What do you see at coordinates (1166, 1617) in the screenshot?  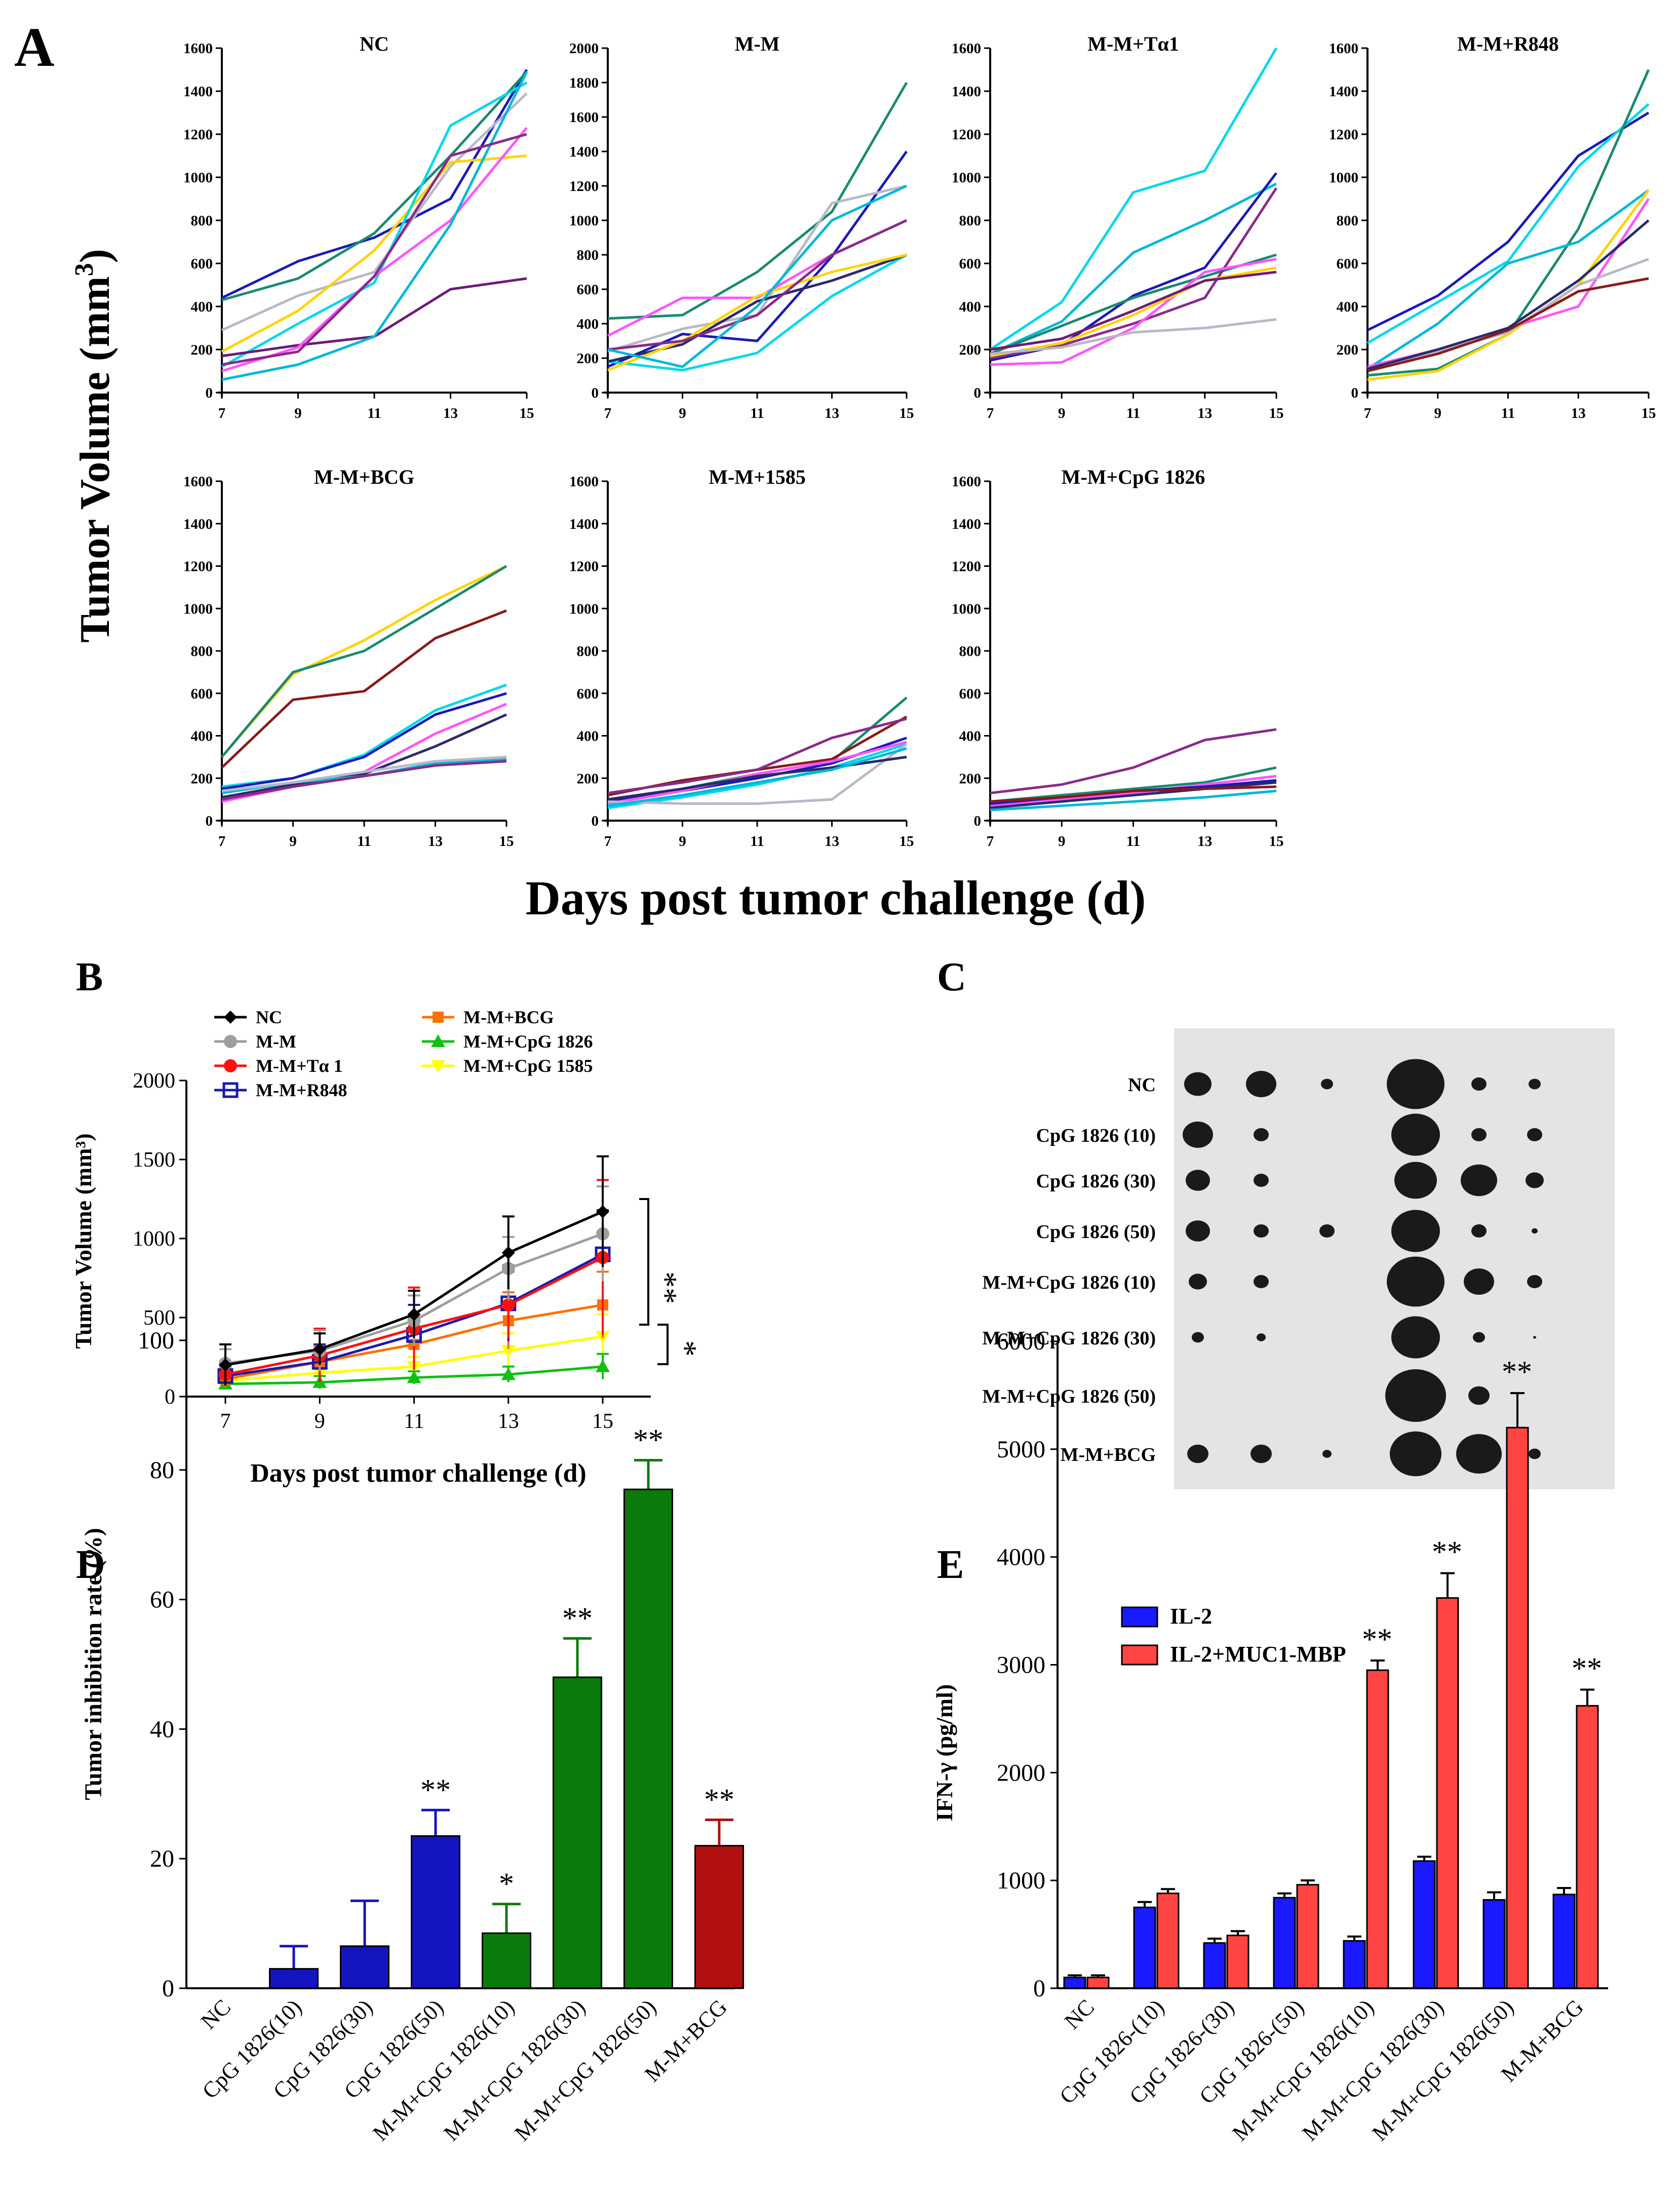 I see `legend-item: IL-2` at bounding box center [1166, 1617].